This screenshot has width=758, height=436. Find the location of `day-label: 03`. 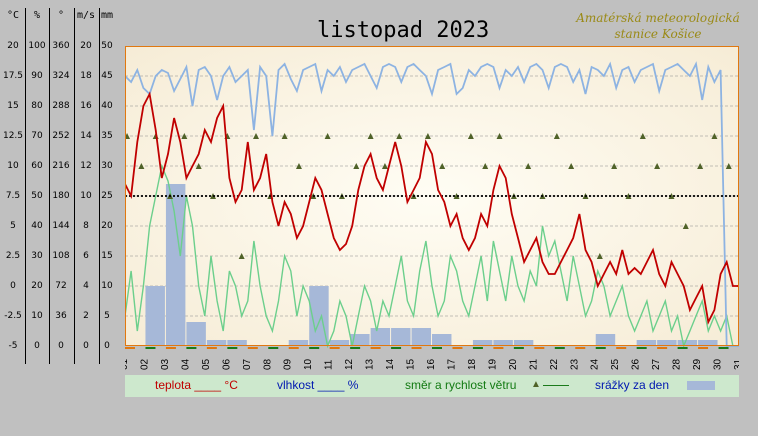

day-label: 03 is located at coordinates (165, 364).